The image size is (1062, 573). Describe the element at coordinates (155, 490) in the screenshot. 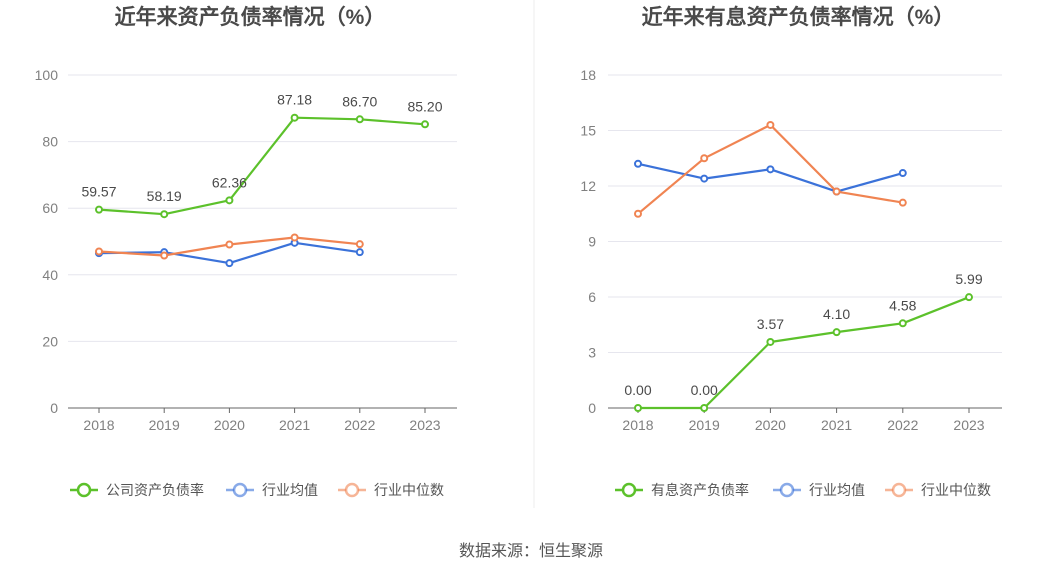

I see `legend-label: 公司资产负债率` at that location.